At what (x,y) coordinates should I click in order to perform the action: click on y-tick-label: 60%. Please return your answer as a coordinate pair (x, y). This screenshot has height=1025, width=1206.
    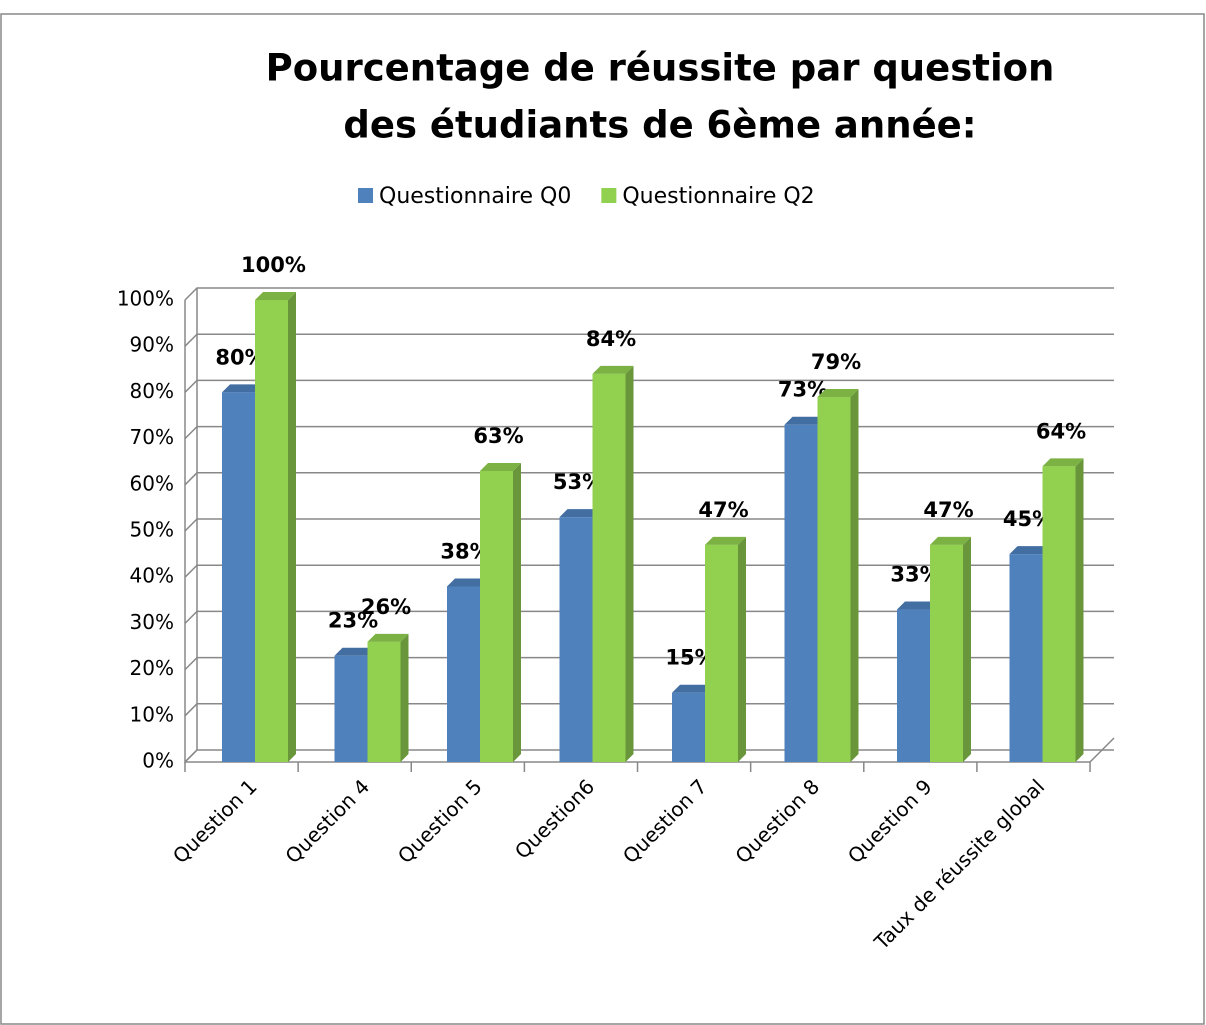
    Looking at the image, I should click on (152, 483).